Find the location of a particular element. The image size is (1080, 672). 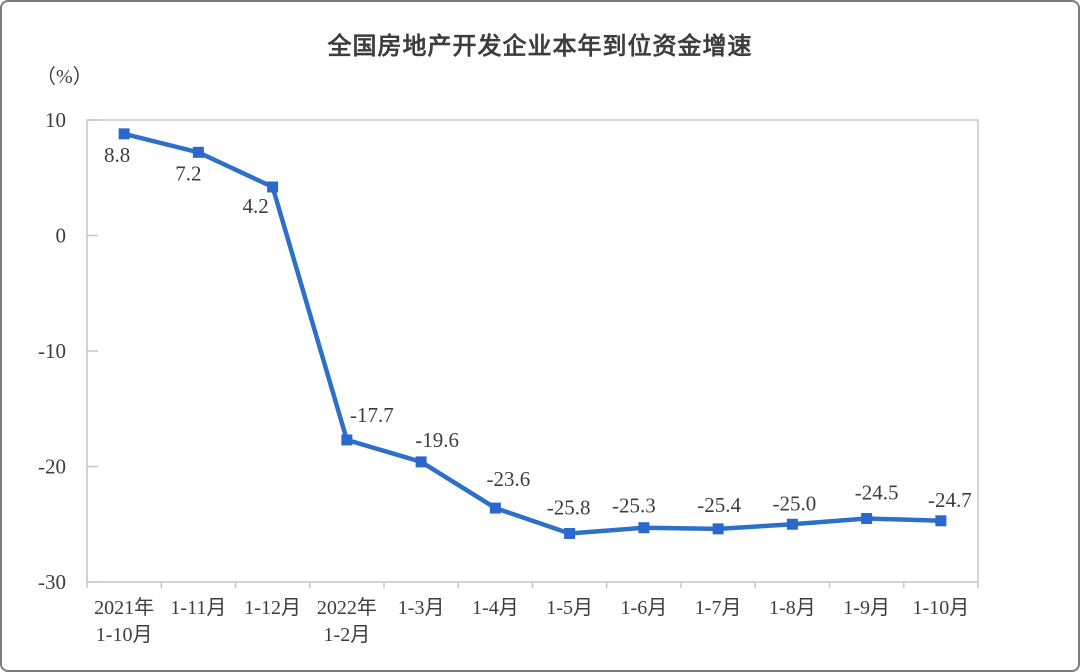

data-point-label: -25.3 is located at coordinates (634, 506).